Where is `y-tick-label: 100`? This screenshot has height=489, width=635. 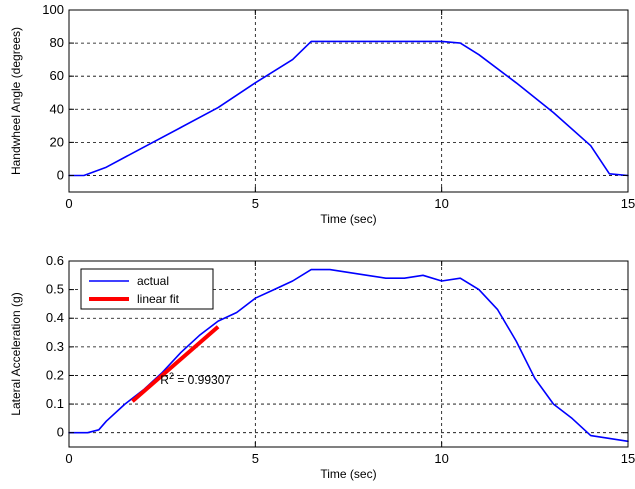 y-tick-label: 100 is located at coordinates (53, 9).